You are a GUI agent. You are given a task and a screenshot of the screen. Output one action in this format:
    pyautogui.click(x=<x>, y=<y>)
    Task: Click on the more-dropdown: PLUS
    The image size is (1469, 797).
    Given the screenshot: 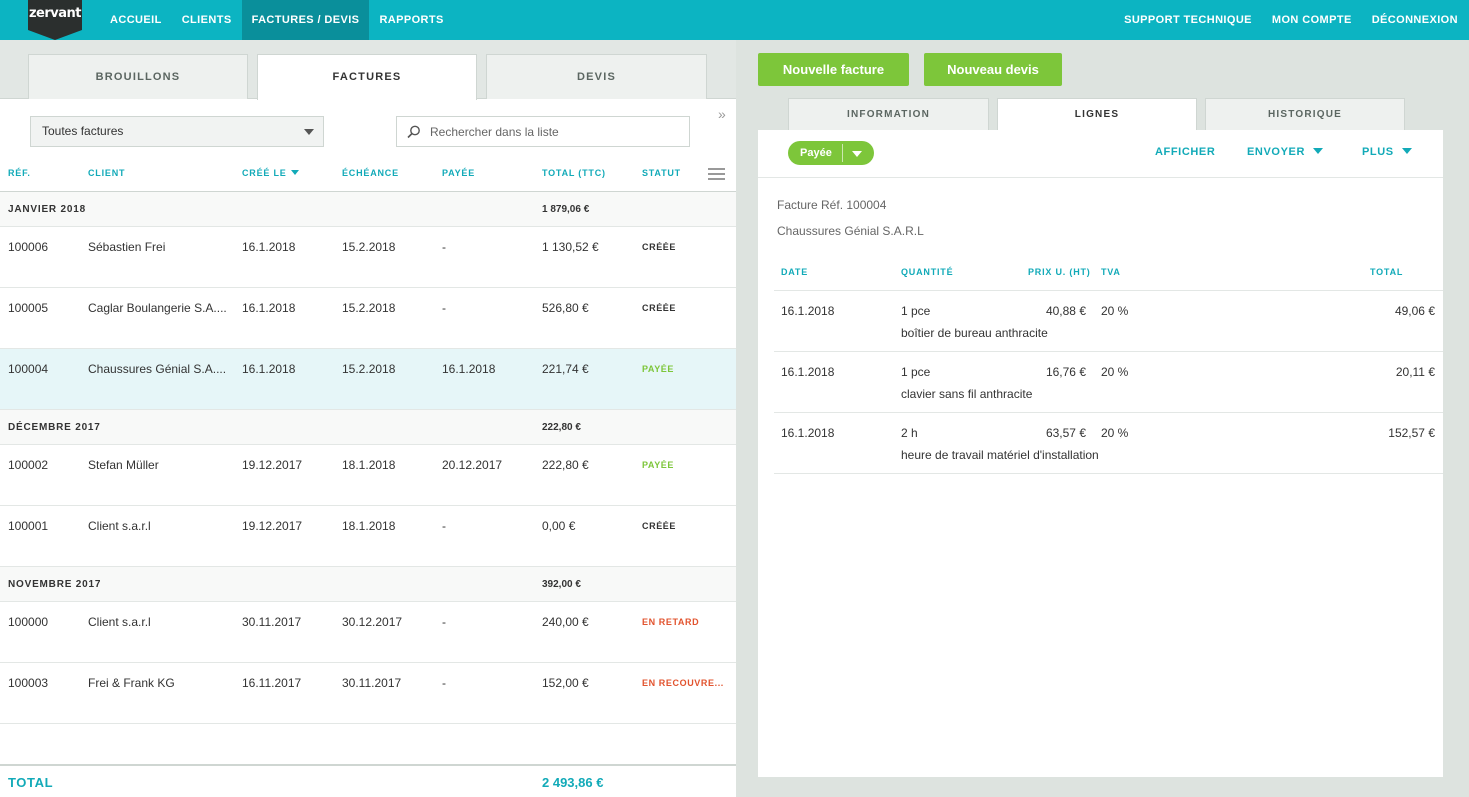 What is the action you would take?
    pyautogui.click(x=1387, y=152)
    